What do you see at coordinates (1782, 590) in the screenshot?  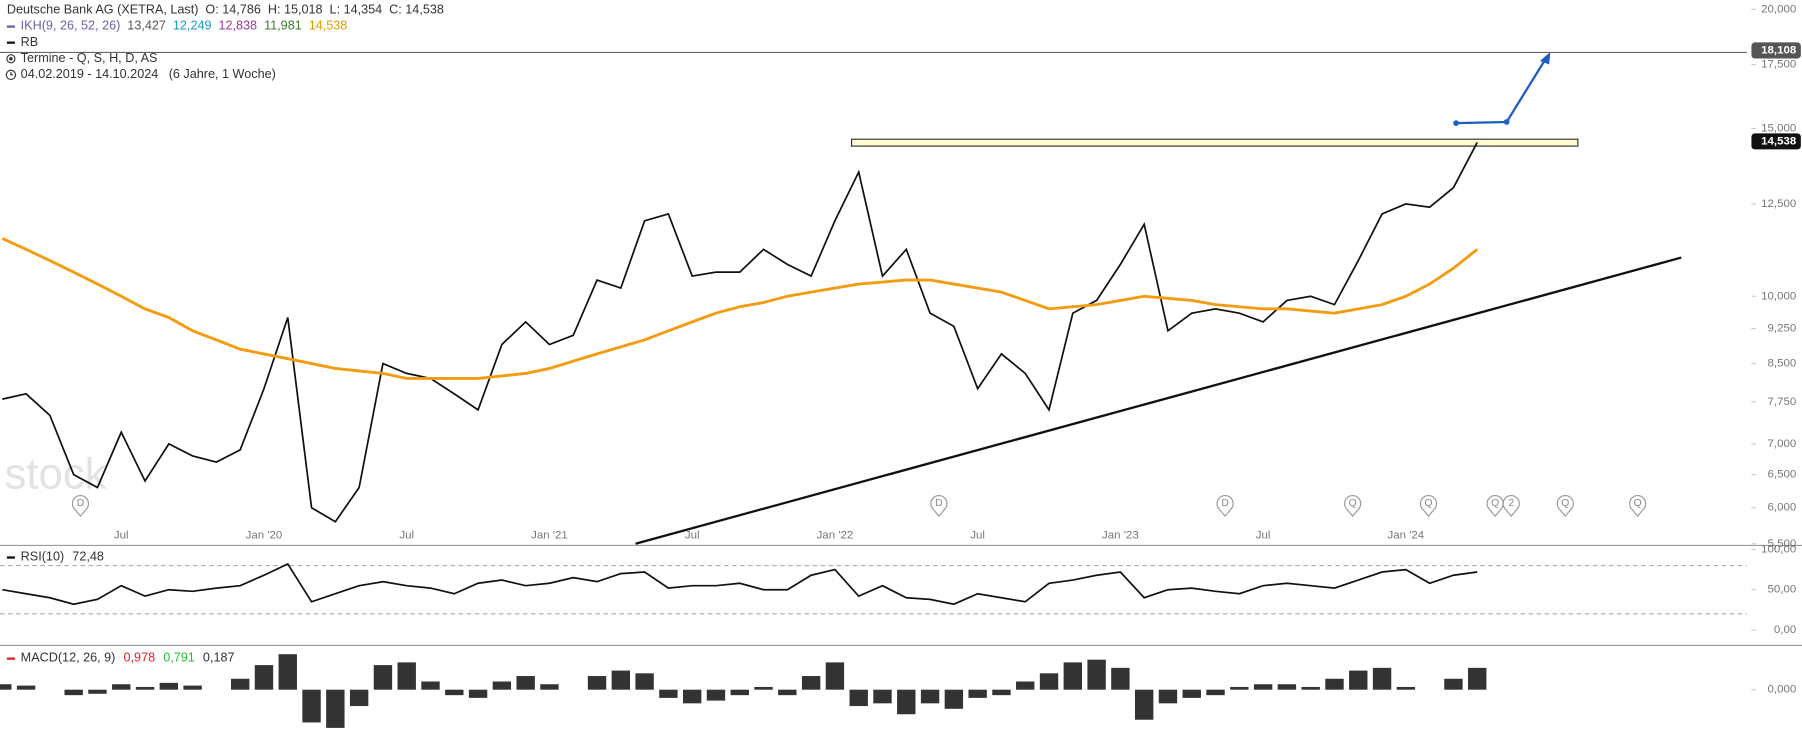 I see `y-tick-label: 50,00` at bounding box center [1782, 590].